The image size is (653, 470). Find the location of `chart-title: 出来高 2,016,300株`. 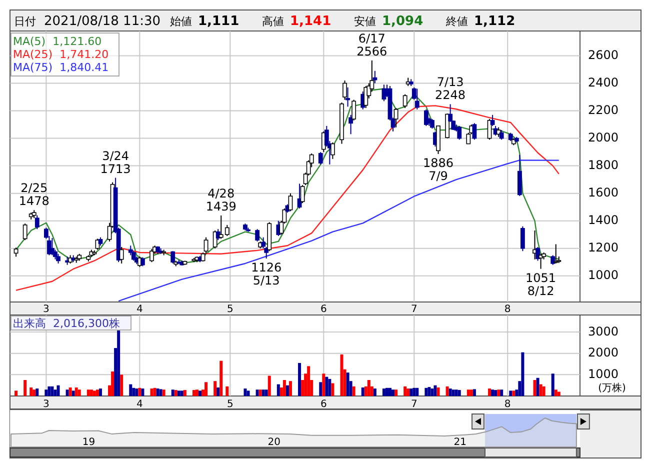

chart-title: 出来高 2,016,300株 is located at coordinates (66, 323).